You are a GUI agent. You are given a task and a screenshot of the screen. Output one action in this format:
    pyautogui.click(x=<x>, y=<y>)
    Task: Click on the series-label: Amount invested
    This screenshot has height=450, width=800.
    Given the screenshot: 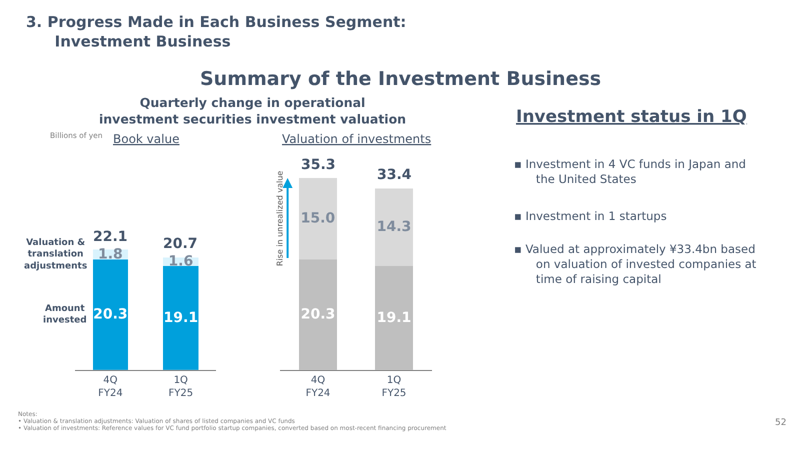 What is the action you would take?
    pyautogui.click(x=65, y=315)
    